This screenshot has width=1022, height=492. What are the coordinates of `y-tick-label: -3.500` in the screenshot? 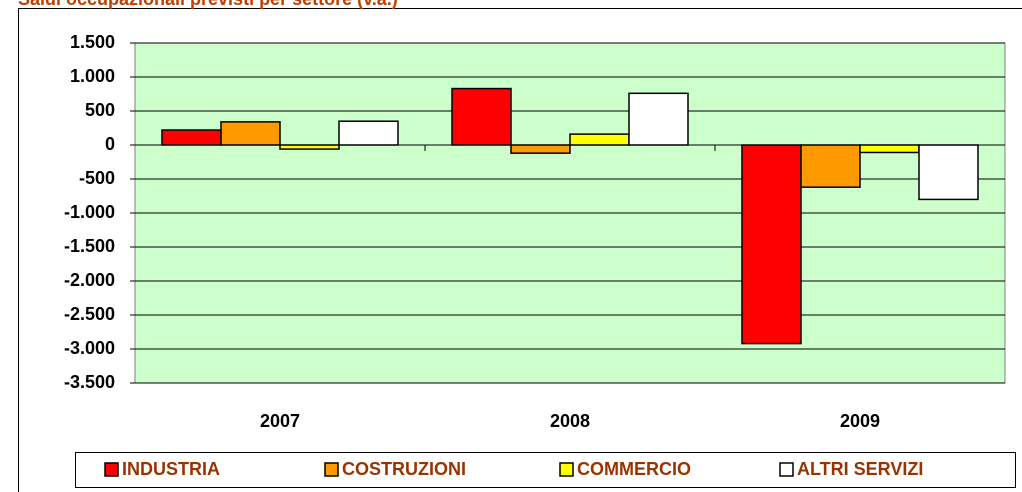 It's located at (89, 382).